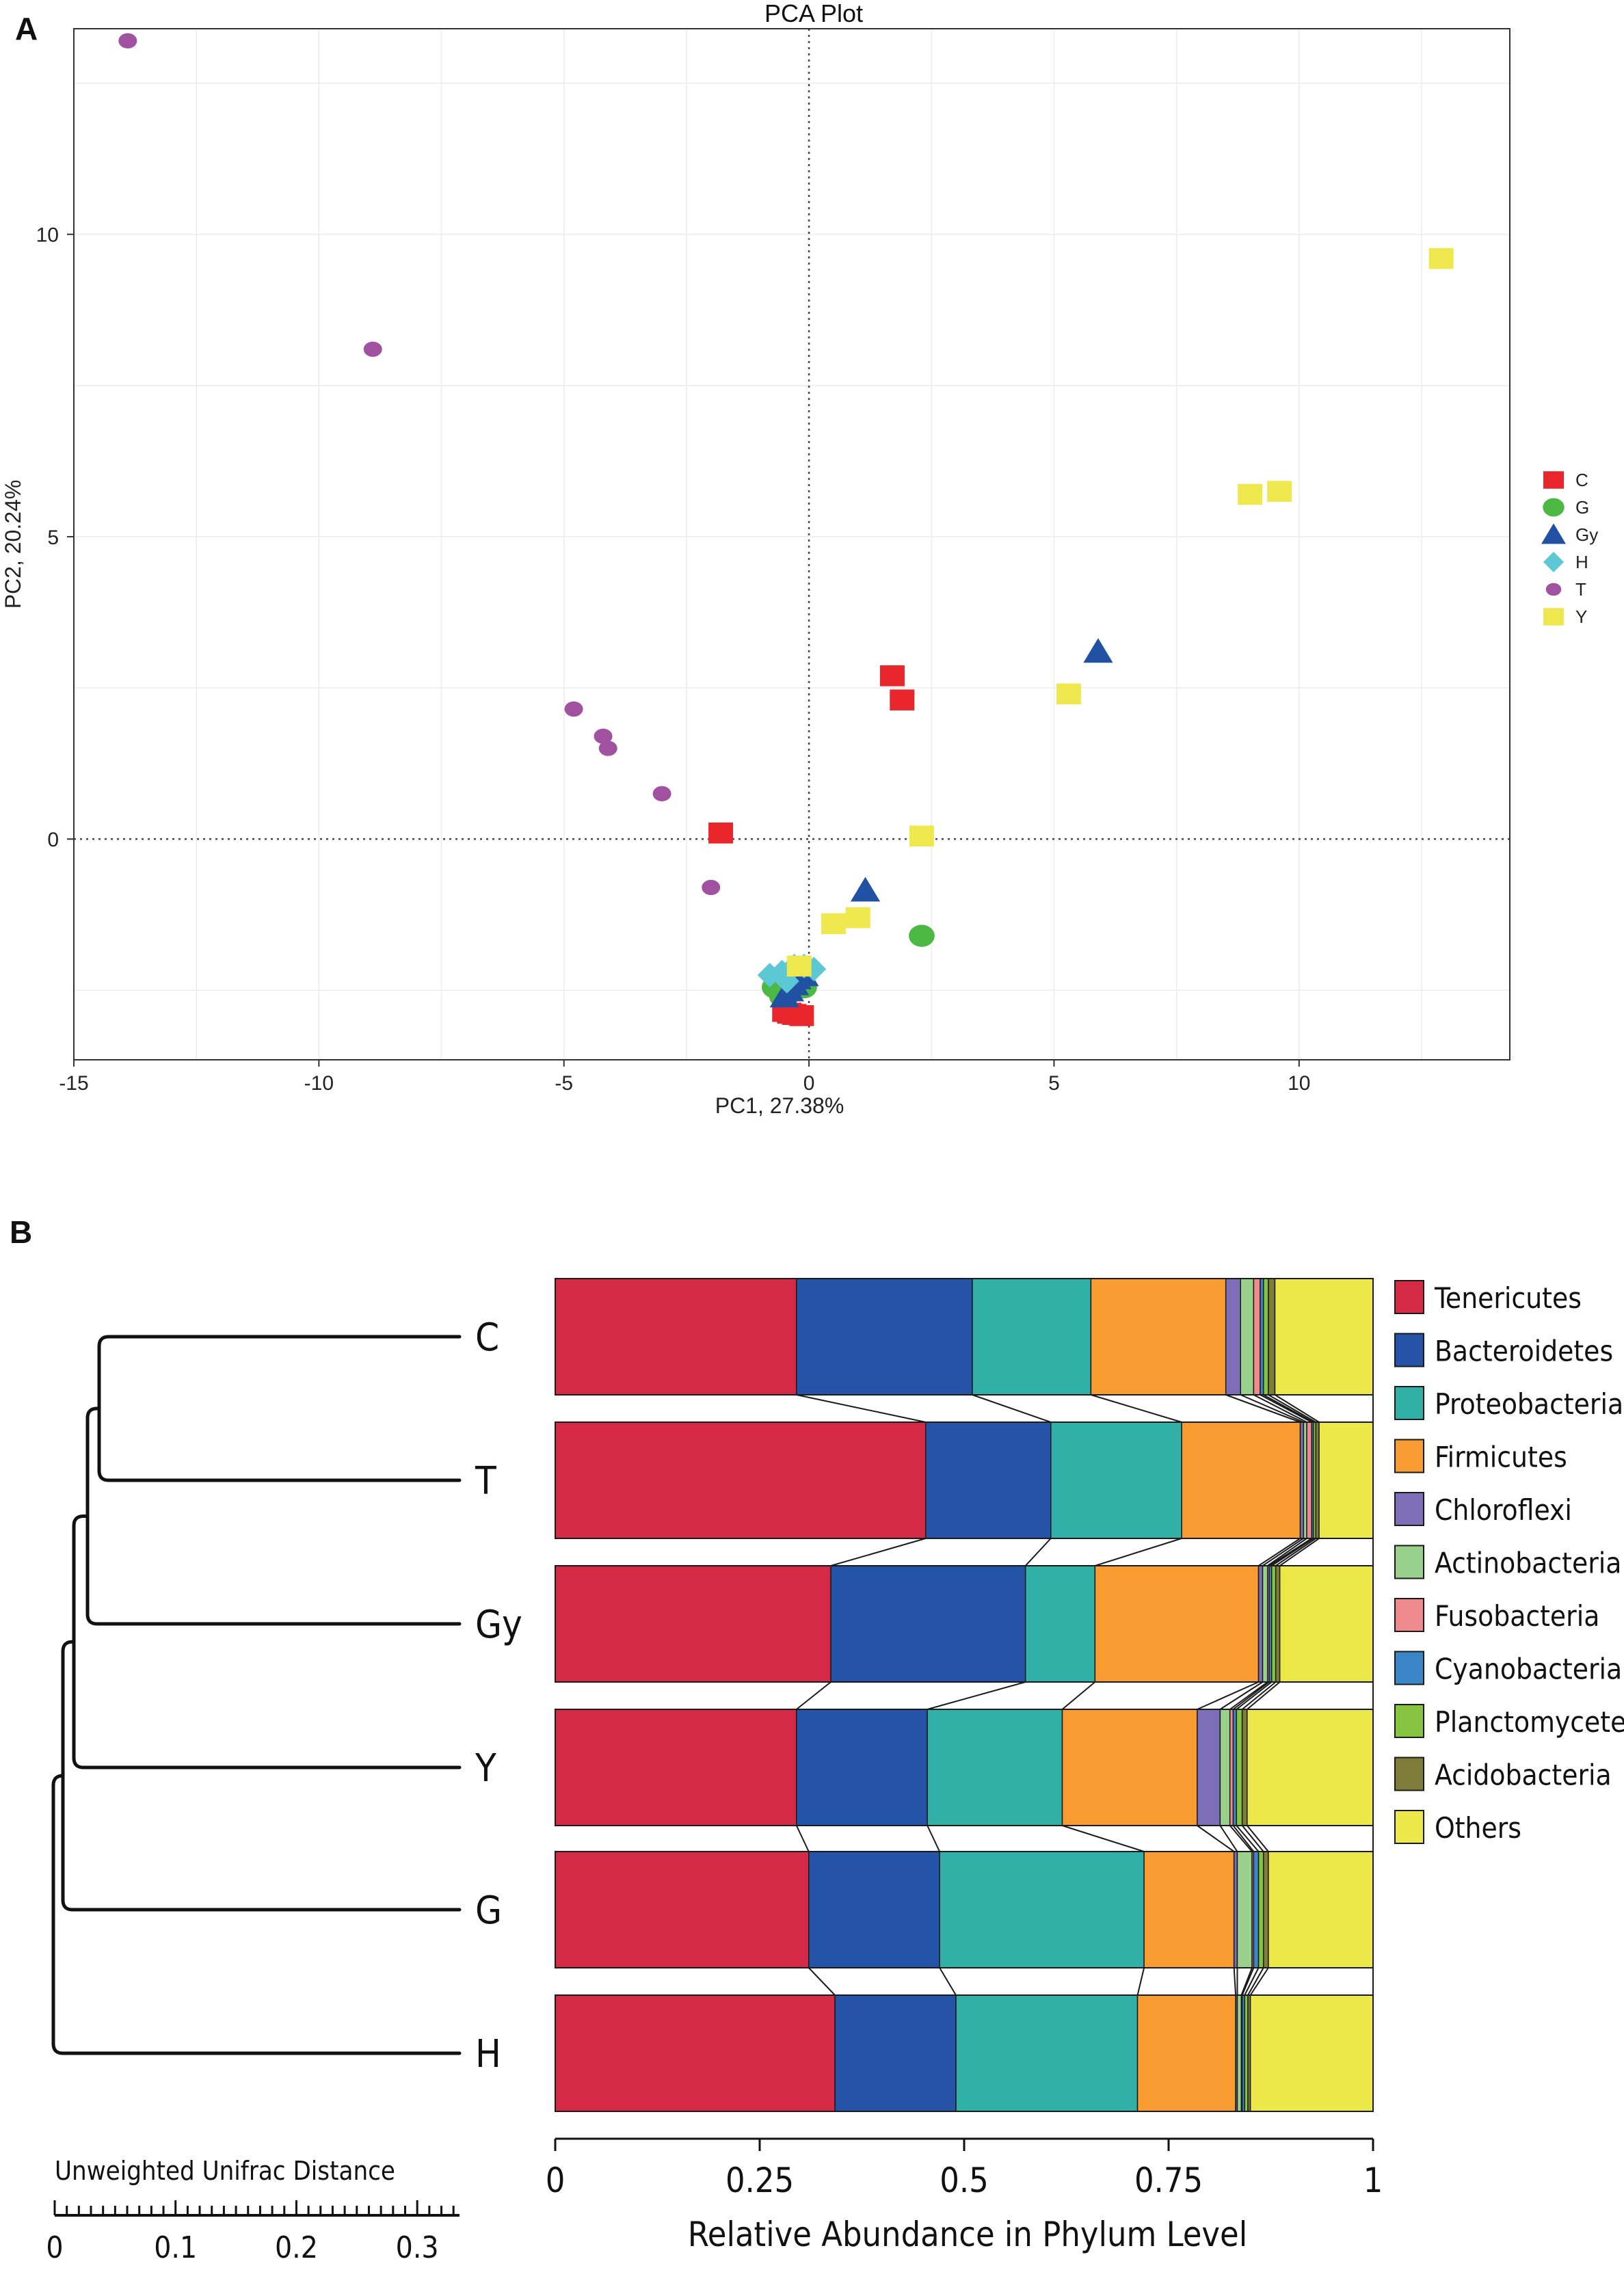 This screenshot has width=1624, height=2270. Describe the element at coordinates (1241, 1480) in the screenshot. I see `bar-segment-t-firmicutes` at that location.